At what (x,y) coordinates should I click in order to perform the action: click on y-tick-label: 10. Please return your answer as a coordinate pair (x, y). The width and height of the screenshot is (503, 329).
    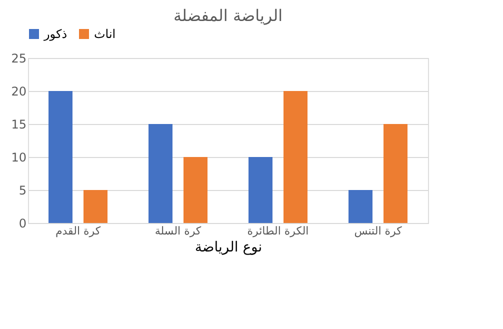
    Looking at the image, I should click on (18, 157).